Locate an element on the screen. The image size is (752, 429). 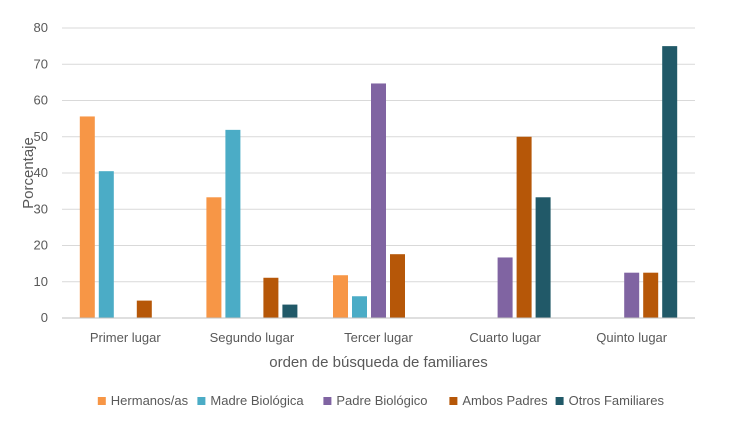
x-tick-label: Segundo lugar is located at coordinates (252, 337).